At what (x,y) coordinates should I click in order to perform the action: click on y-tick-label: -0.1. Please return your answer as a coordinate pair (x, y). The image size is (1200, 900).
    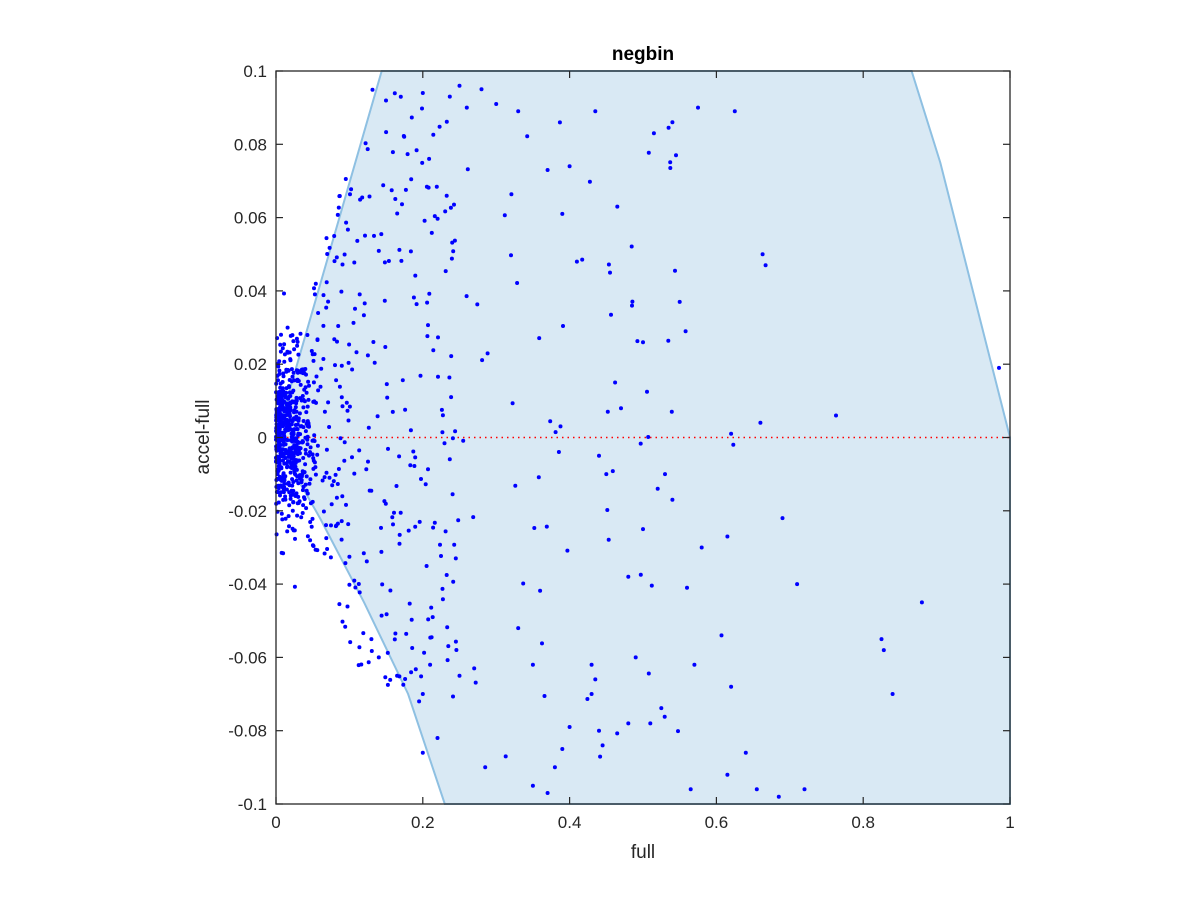
    Looking at the image, I should click on (252, 804).